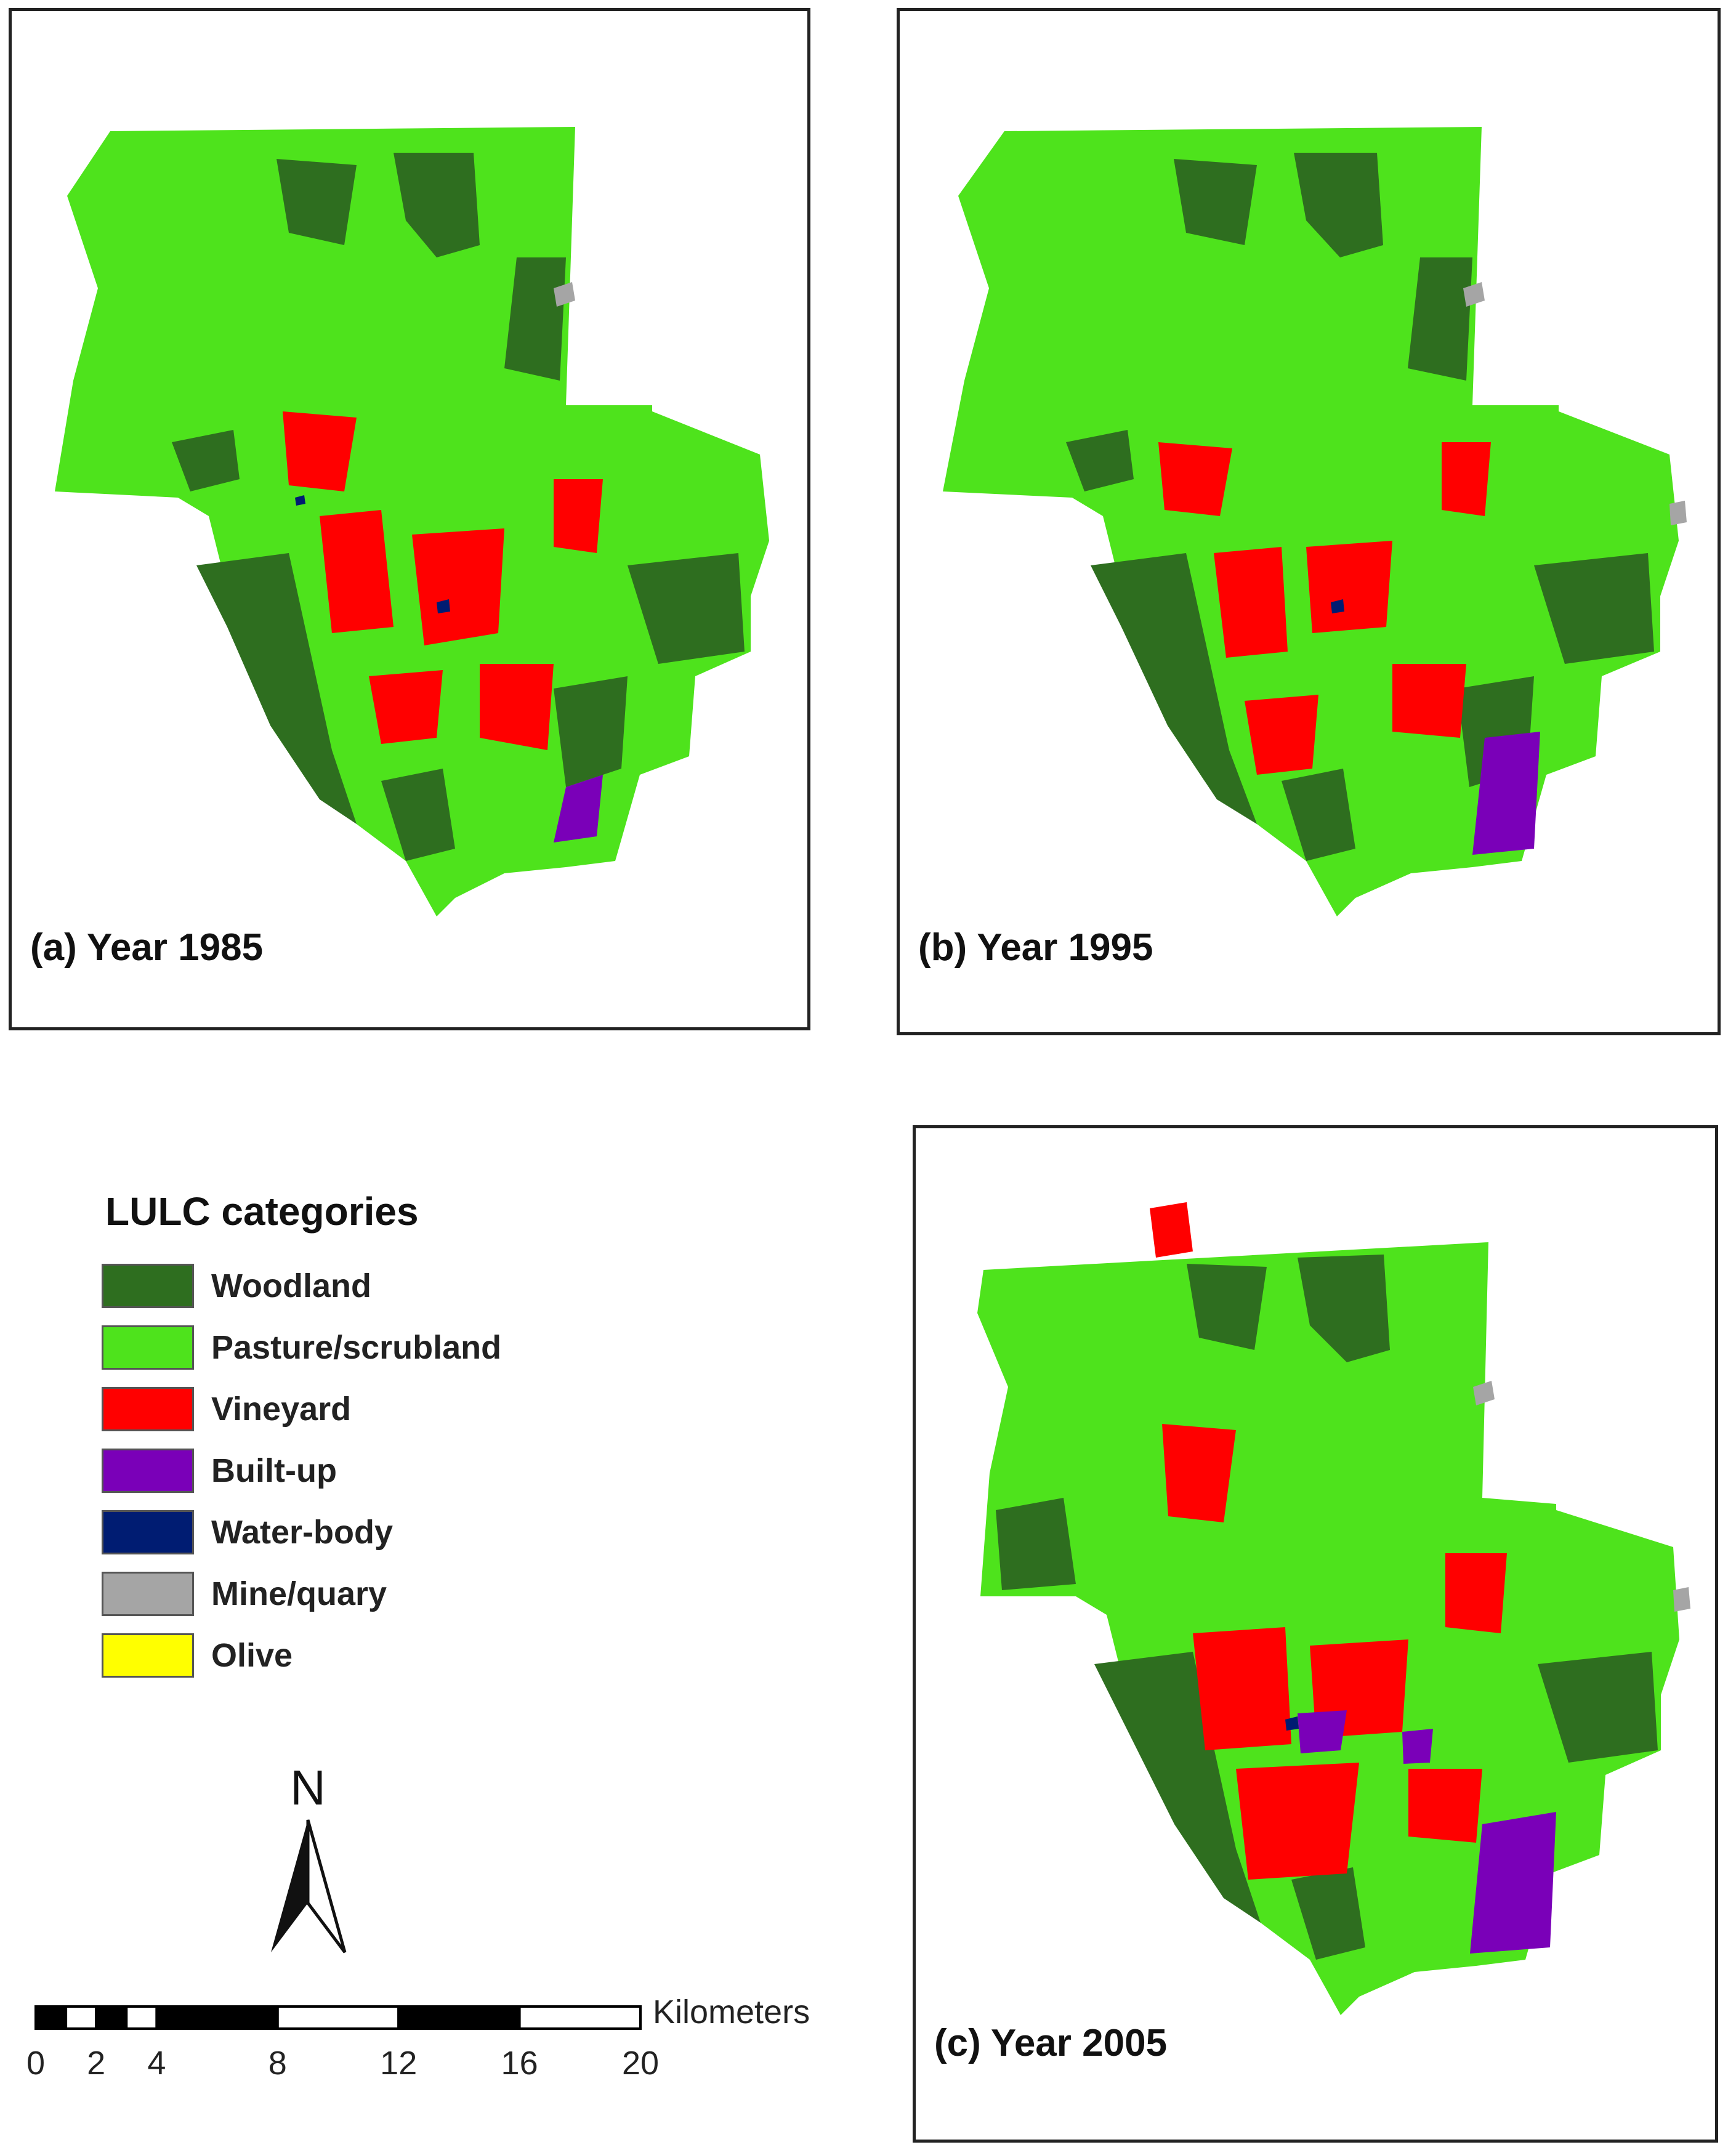 Image resolution: width=1736 pixels, height=2150 pixels. What do you see at coordinates (148, 1286) in the screenshot?
I see `legend-swatch-woodland` at bounding box center [148, 1286].